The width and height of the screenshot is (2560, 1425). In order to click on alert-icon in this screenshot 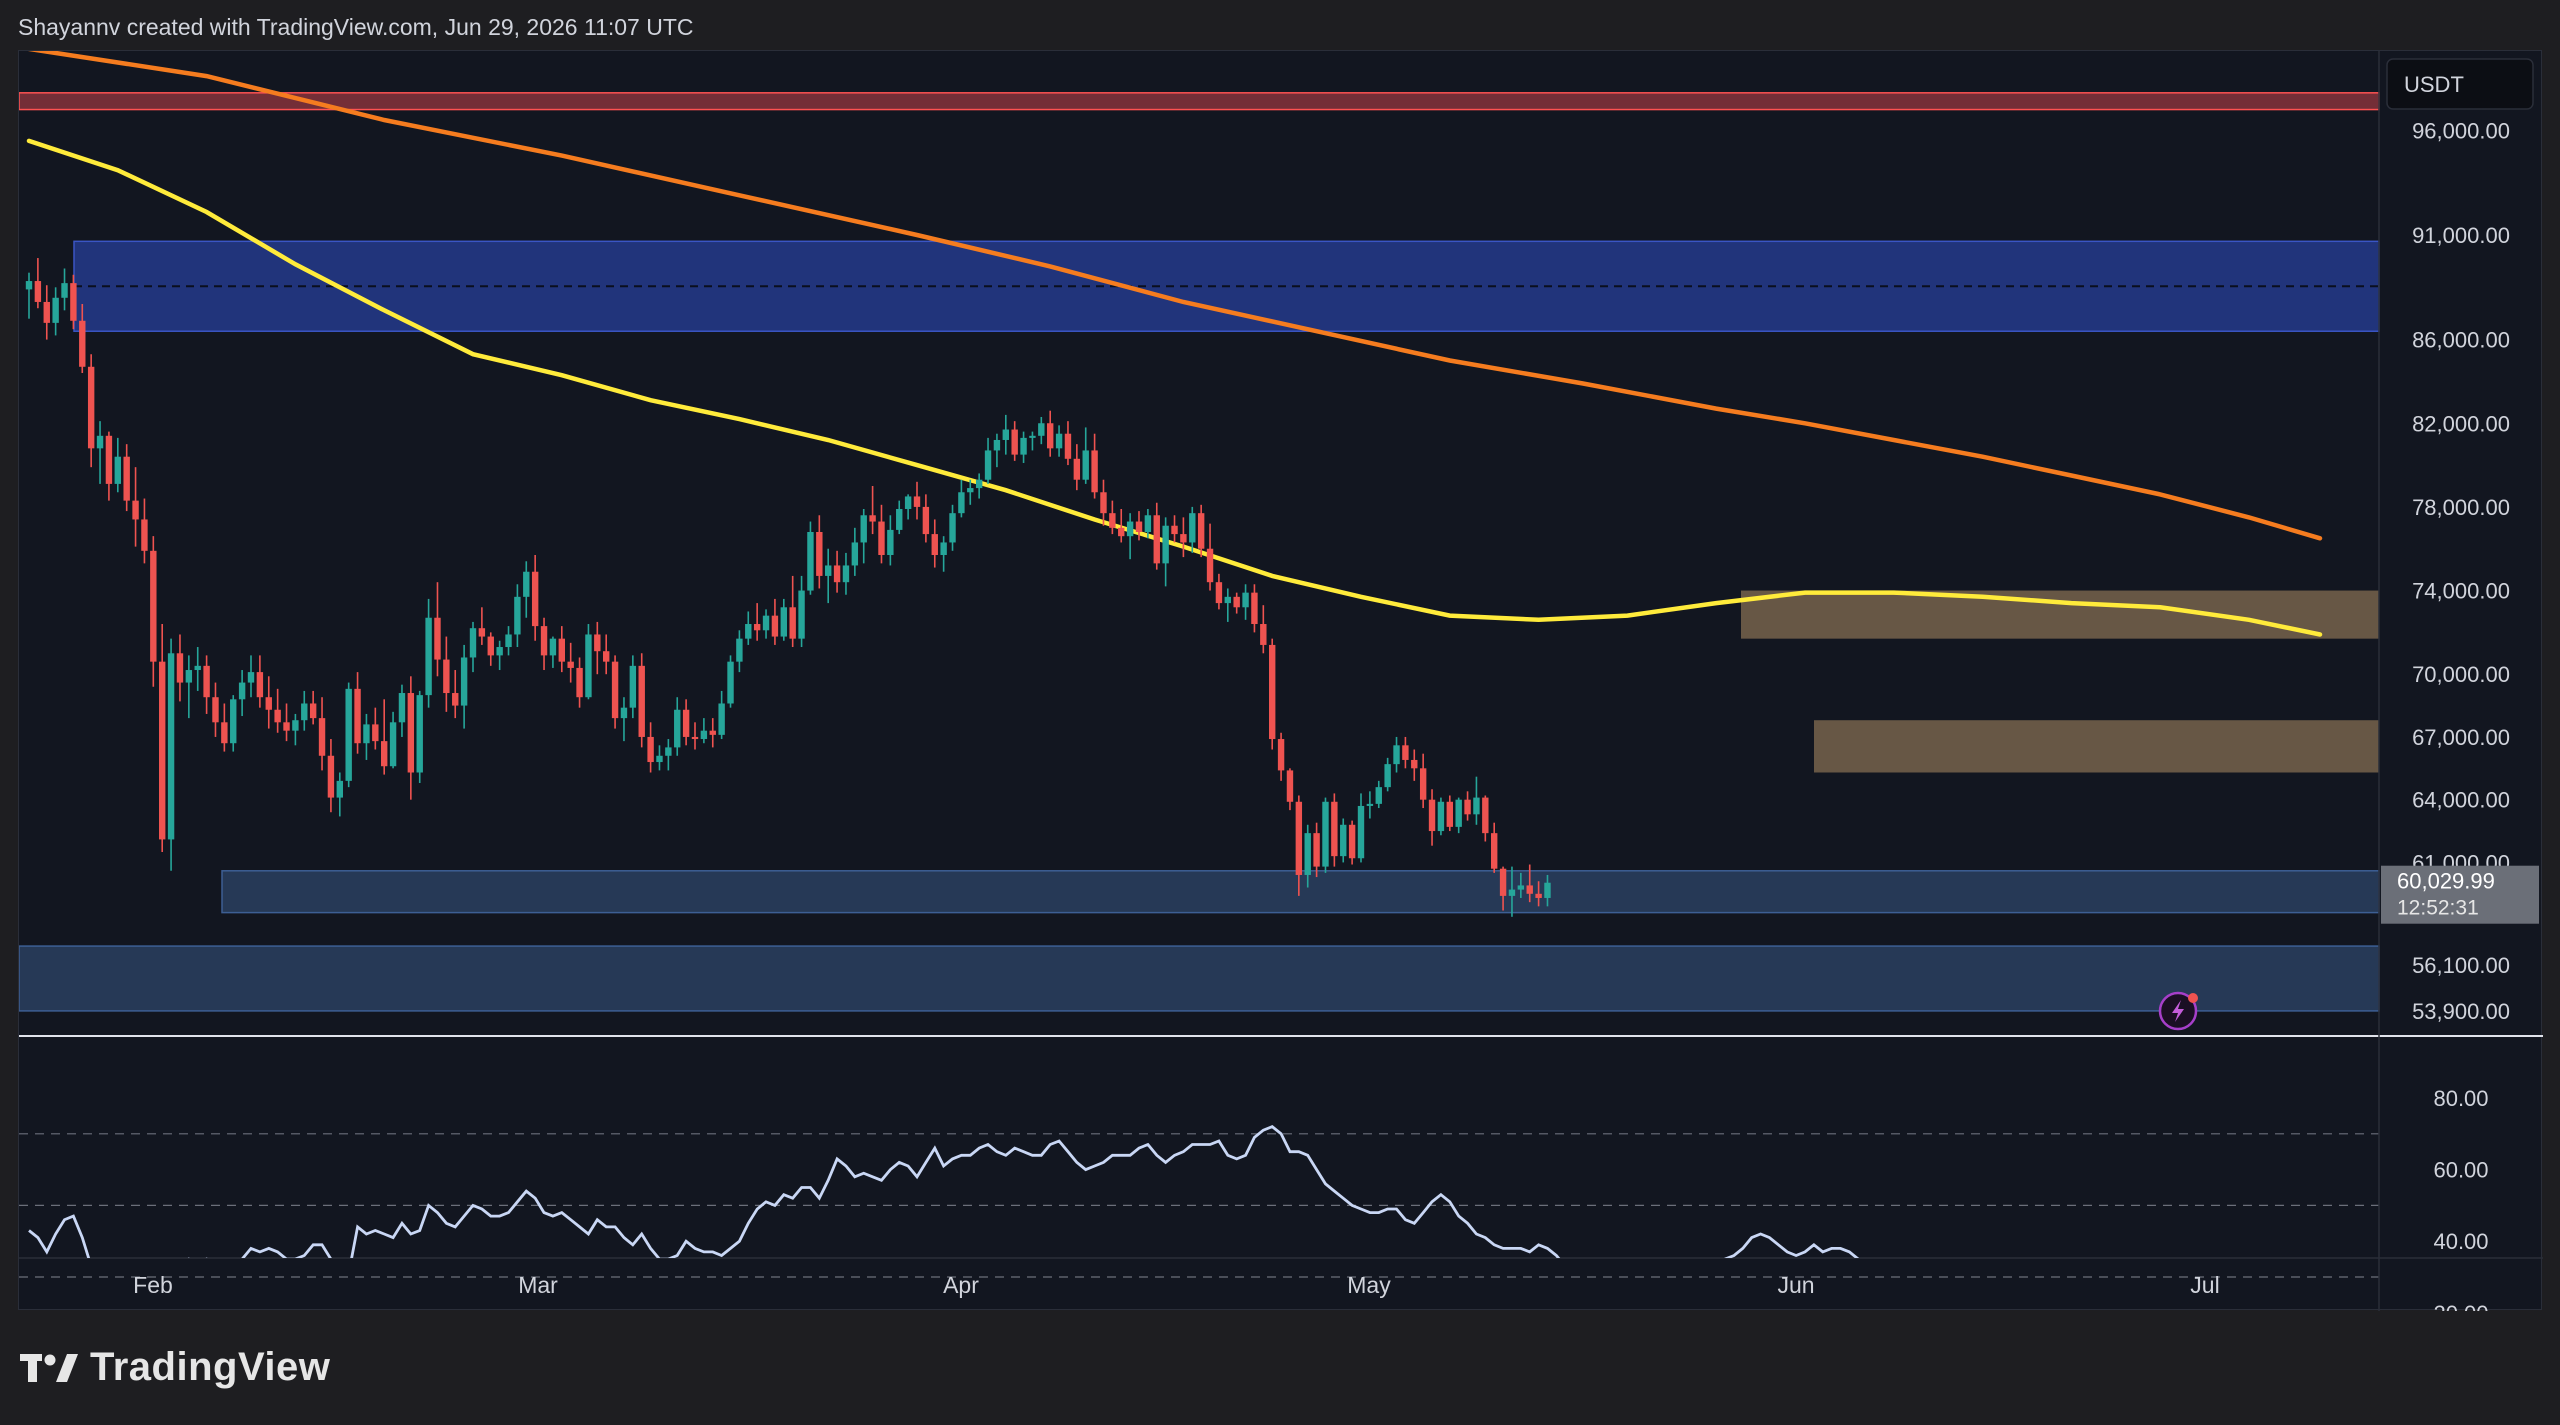, I will do `click(2178, 1011)`.